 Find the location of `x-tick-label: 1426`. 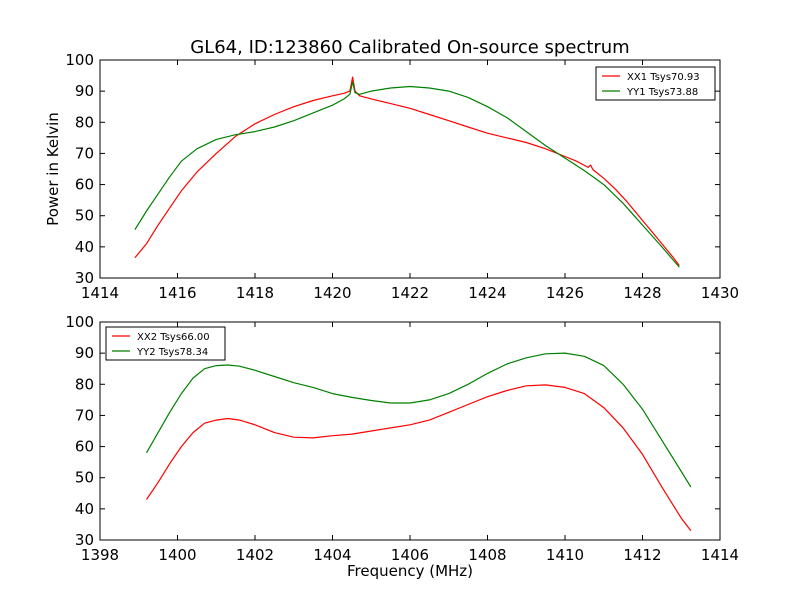

x-tick-label: 1426 is located at coordinates (565, 293).